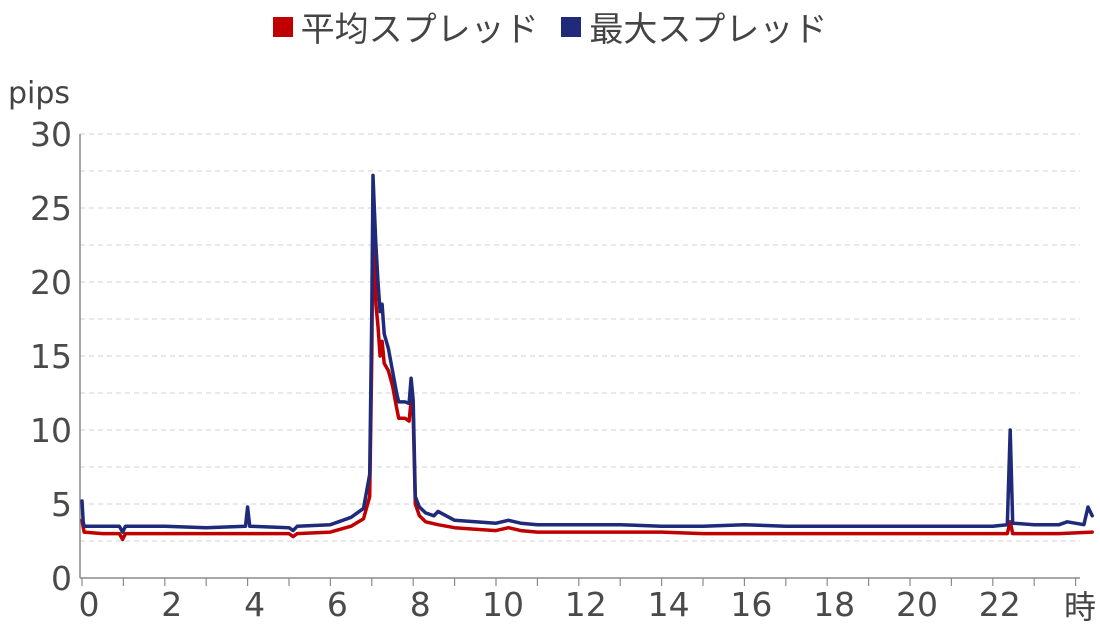 This screenshot has width=1100, height=628. I want to click on x-tick-label: 20, so click(917, 602).